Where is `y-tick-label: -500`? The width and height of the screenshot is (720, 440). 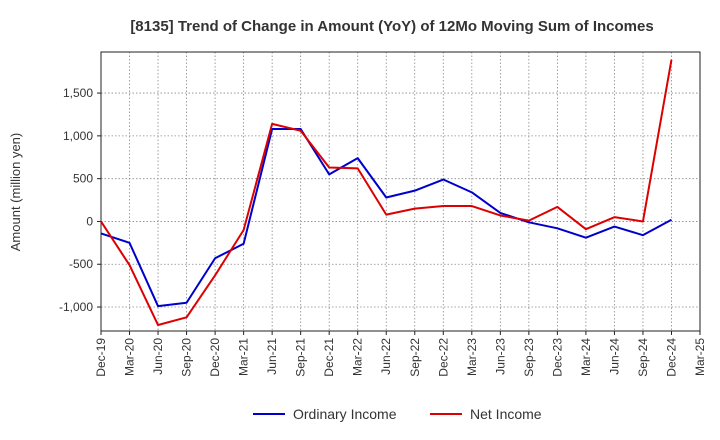 y-tick-label: -500 is located at coordinates (81, 264).